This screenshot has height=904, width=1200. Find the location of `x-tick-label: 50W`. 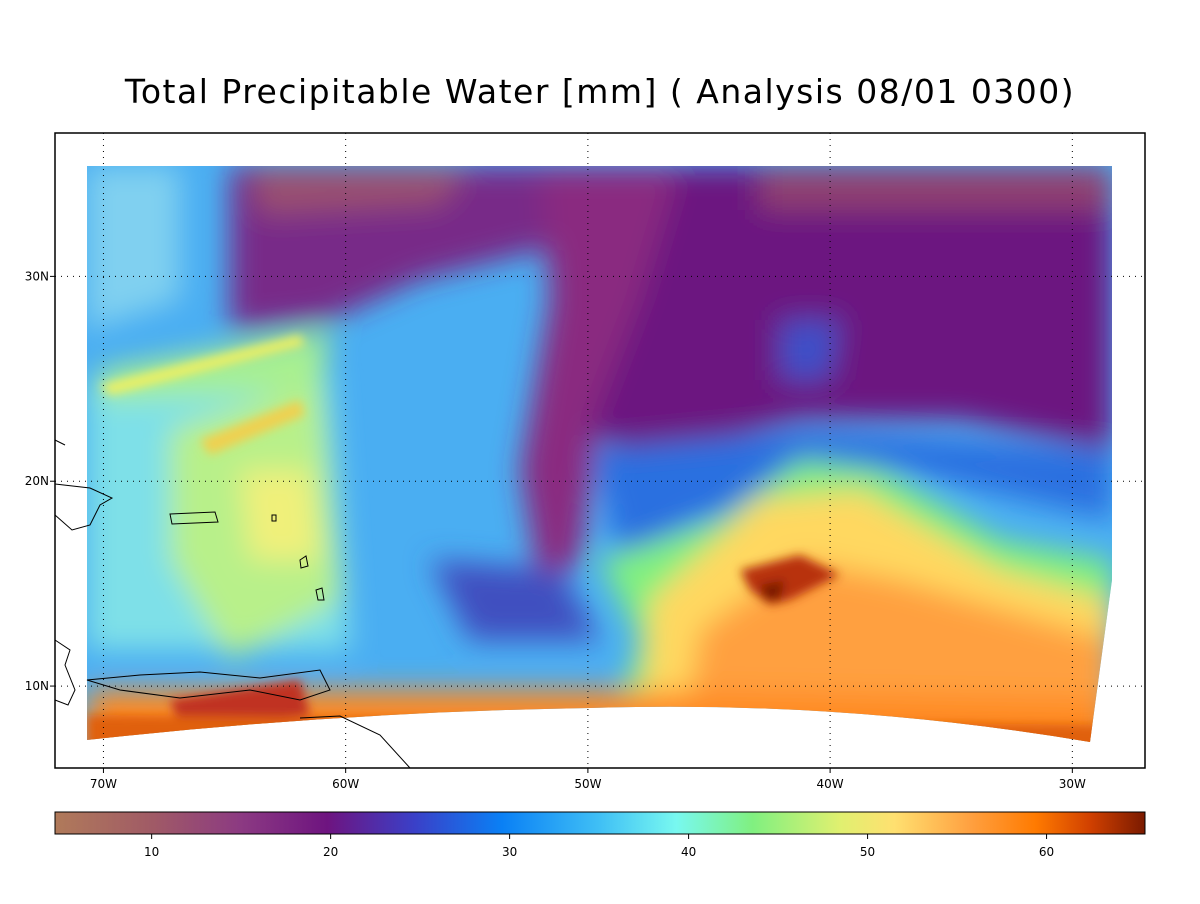

x-tick-label: 50W is located at coordinates (587, 784).